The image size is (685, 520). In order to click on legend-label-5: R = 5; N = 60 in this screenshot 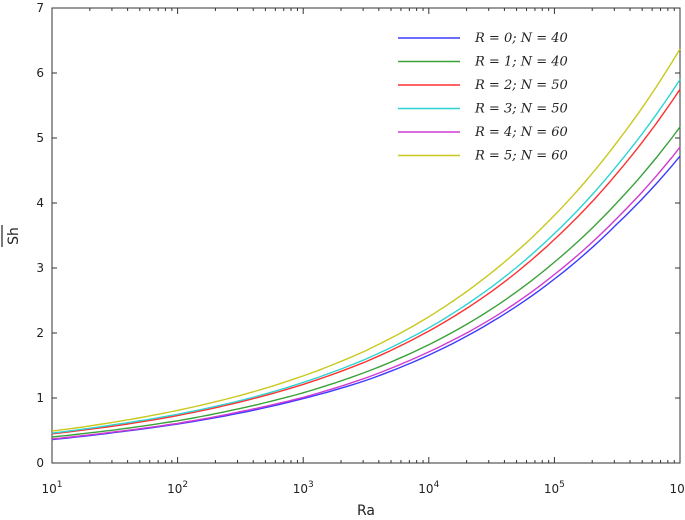, I will do `click(521, 156)`.